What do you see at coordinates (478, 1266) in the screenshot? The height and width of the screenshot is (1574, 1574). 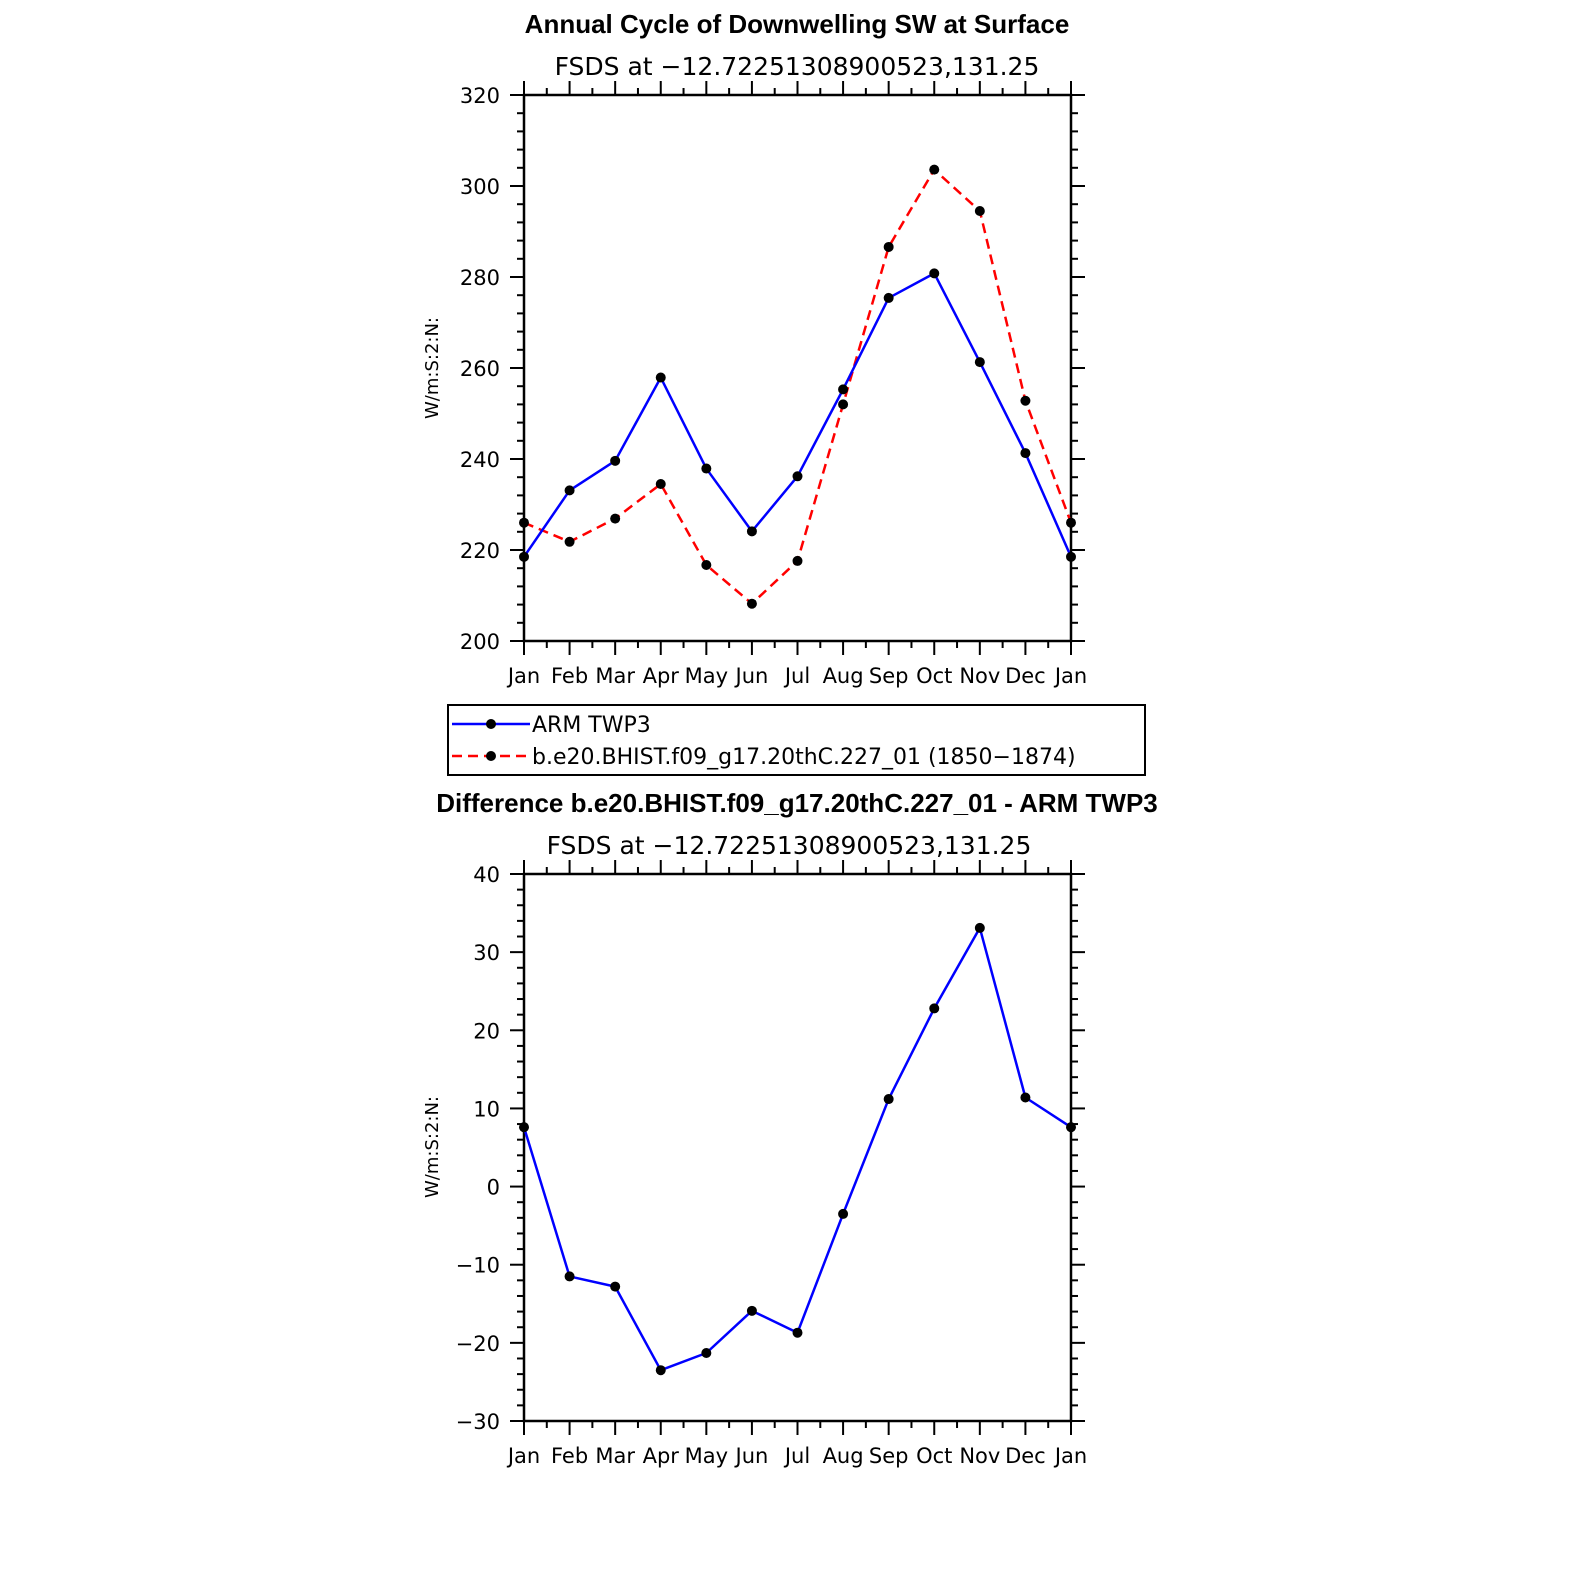 I see `y-tick-label: −10` at bounding box center [478, 1266].